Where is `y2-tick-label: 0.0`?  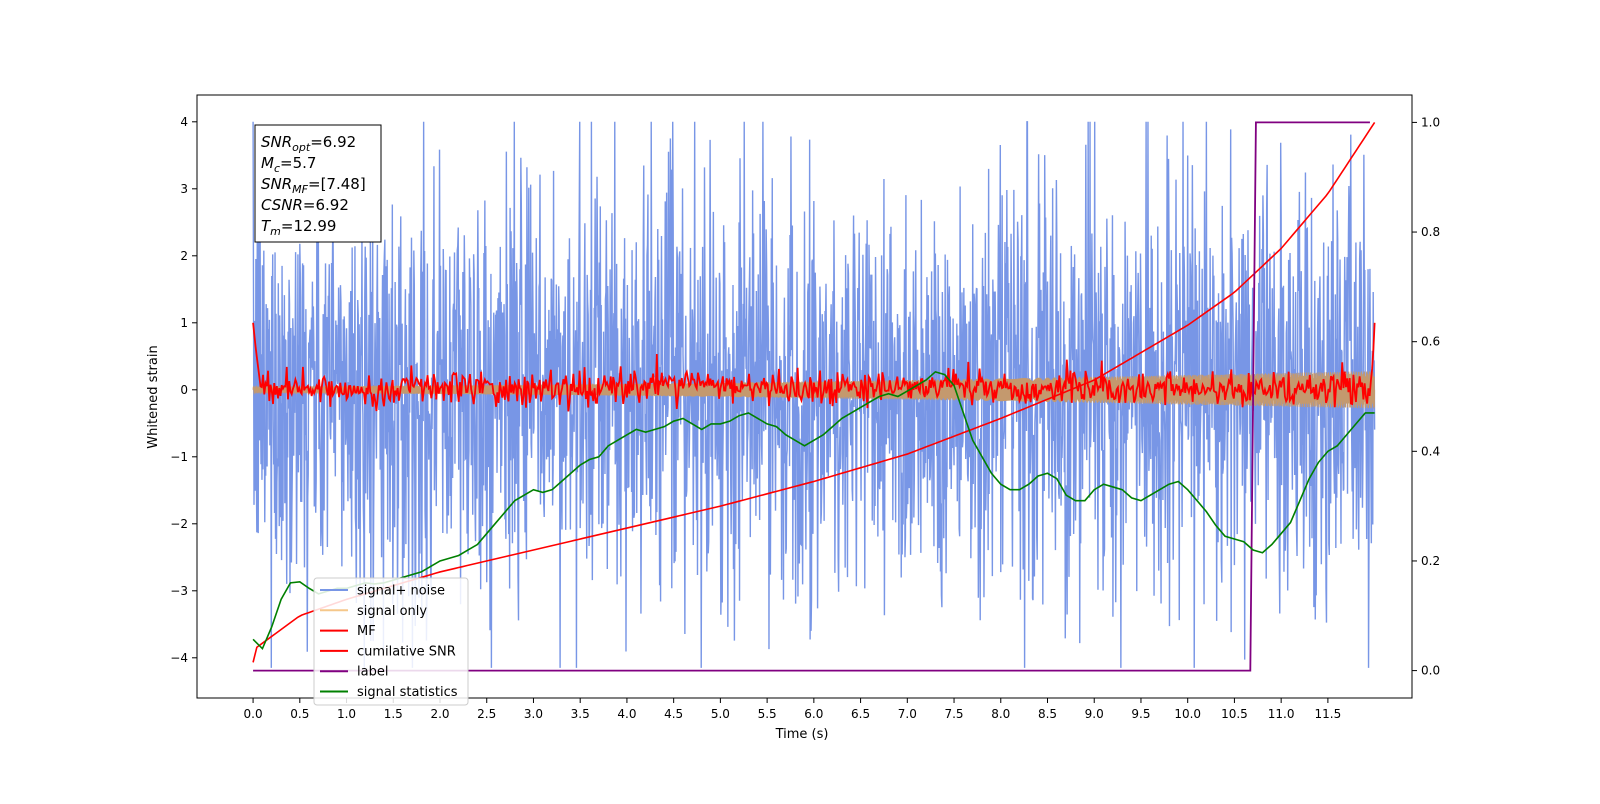 y2-tick-label: 0.0 is located at coordinates (1430, 671).